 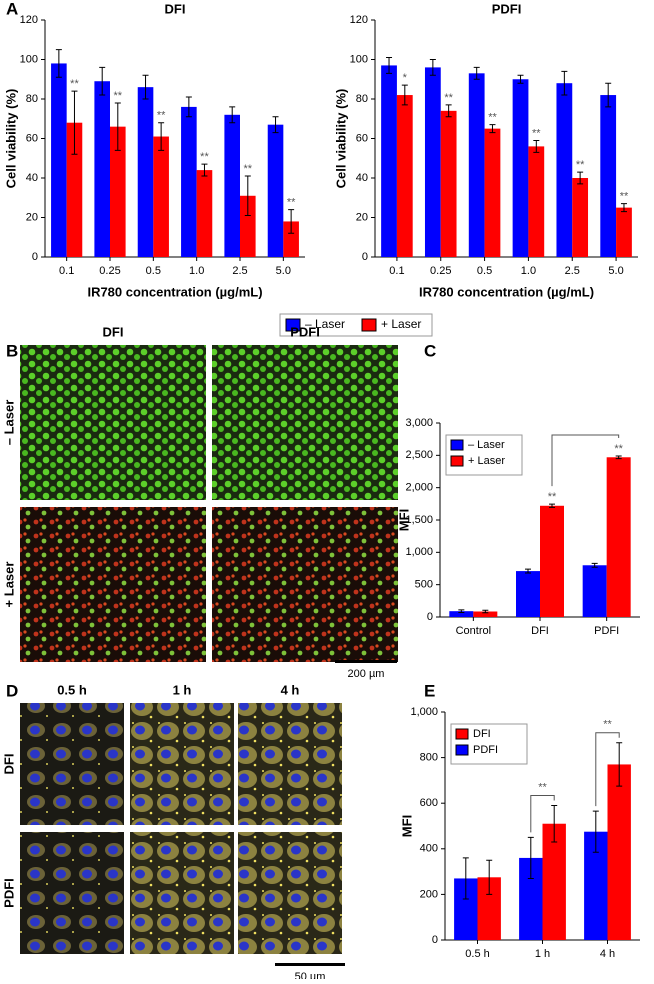 I want to click on panel-label: D, so click(x=12, y=690).